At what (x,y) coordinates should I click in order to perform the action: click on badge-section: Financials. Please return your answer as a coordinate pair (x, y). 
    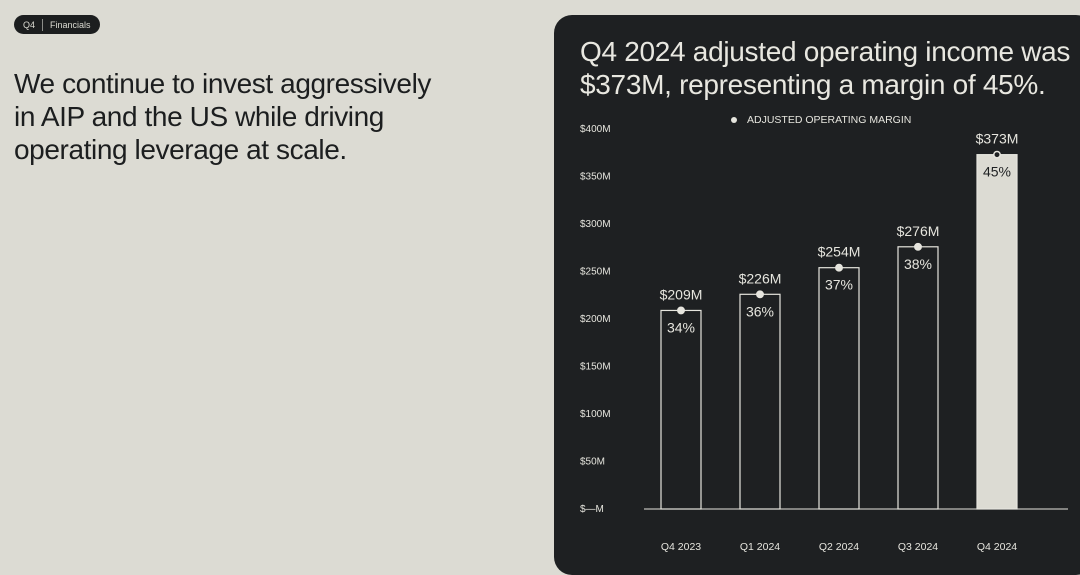
    Looking at the image, I should click on (70, 24).